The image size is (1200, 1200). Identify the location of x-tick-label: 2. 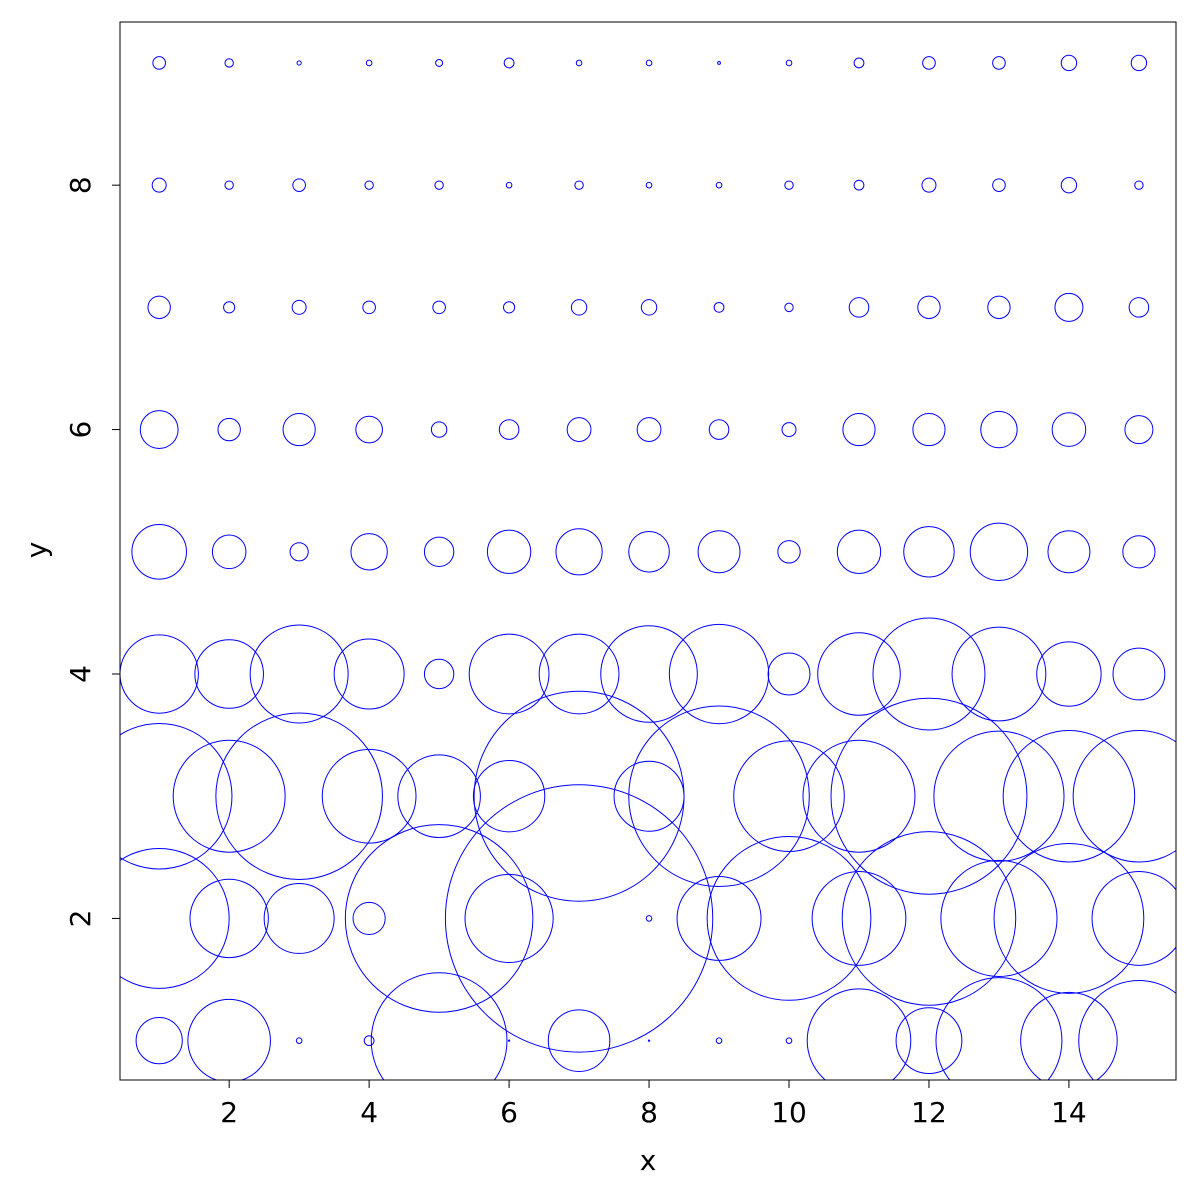
(229, 1112).